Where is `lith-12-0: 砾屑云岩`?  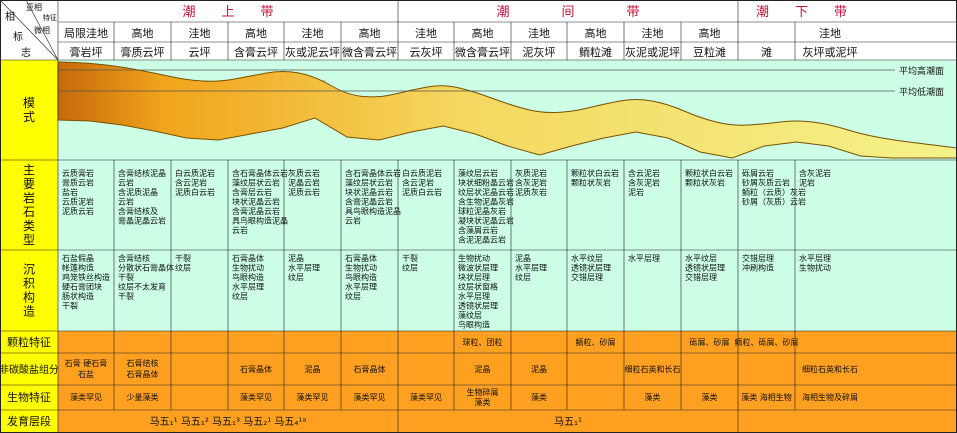
lith-12-0: 砾屑云岩 is located at coordinates (758, 173).